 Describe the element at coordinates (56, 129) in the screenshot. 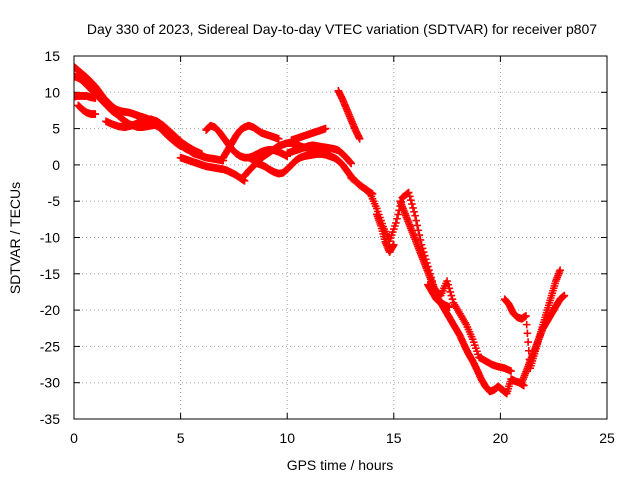

I see `y-tick-label: 5` at that location.